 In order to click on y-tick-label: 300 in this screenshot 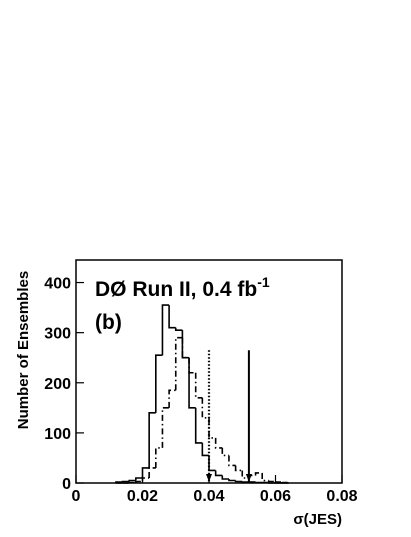, I will do `click(57, 334)`.